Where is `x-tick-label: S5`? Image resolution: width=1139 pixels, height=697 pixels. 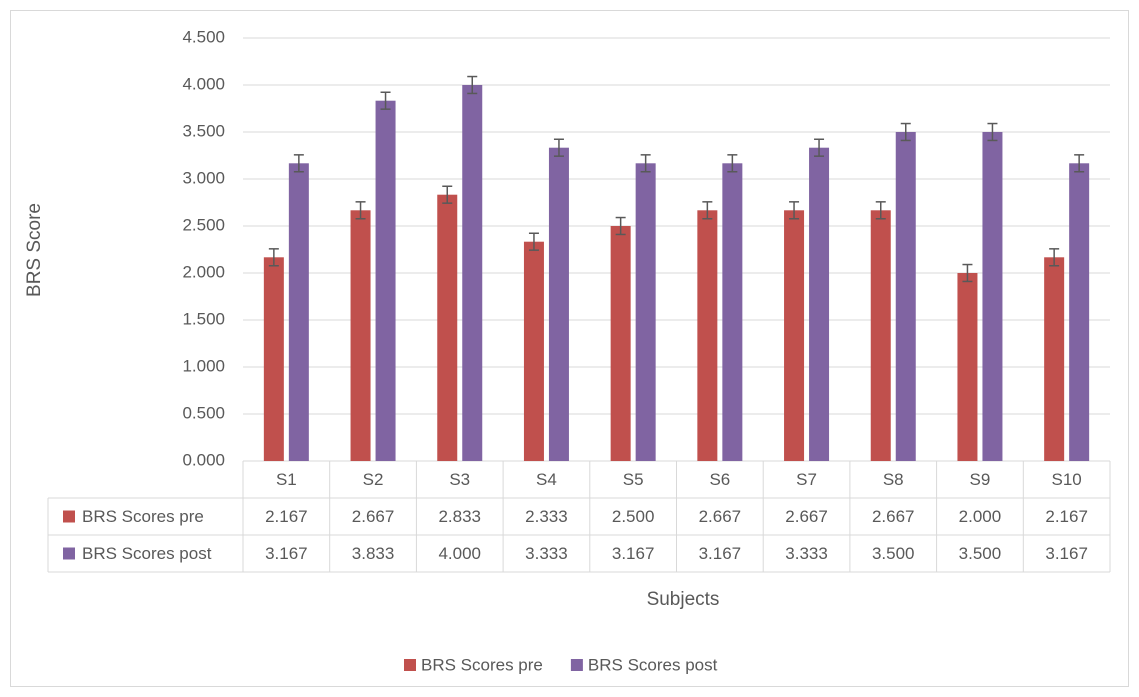
x-tick-label: S5 is located at coordinates (633, 479).